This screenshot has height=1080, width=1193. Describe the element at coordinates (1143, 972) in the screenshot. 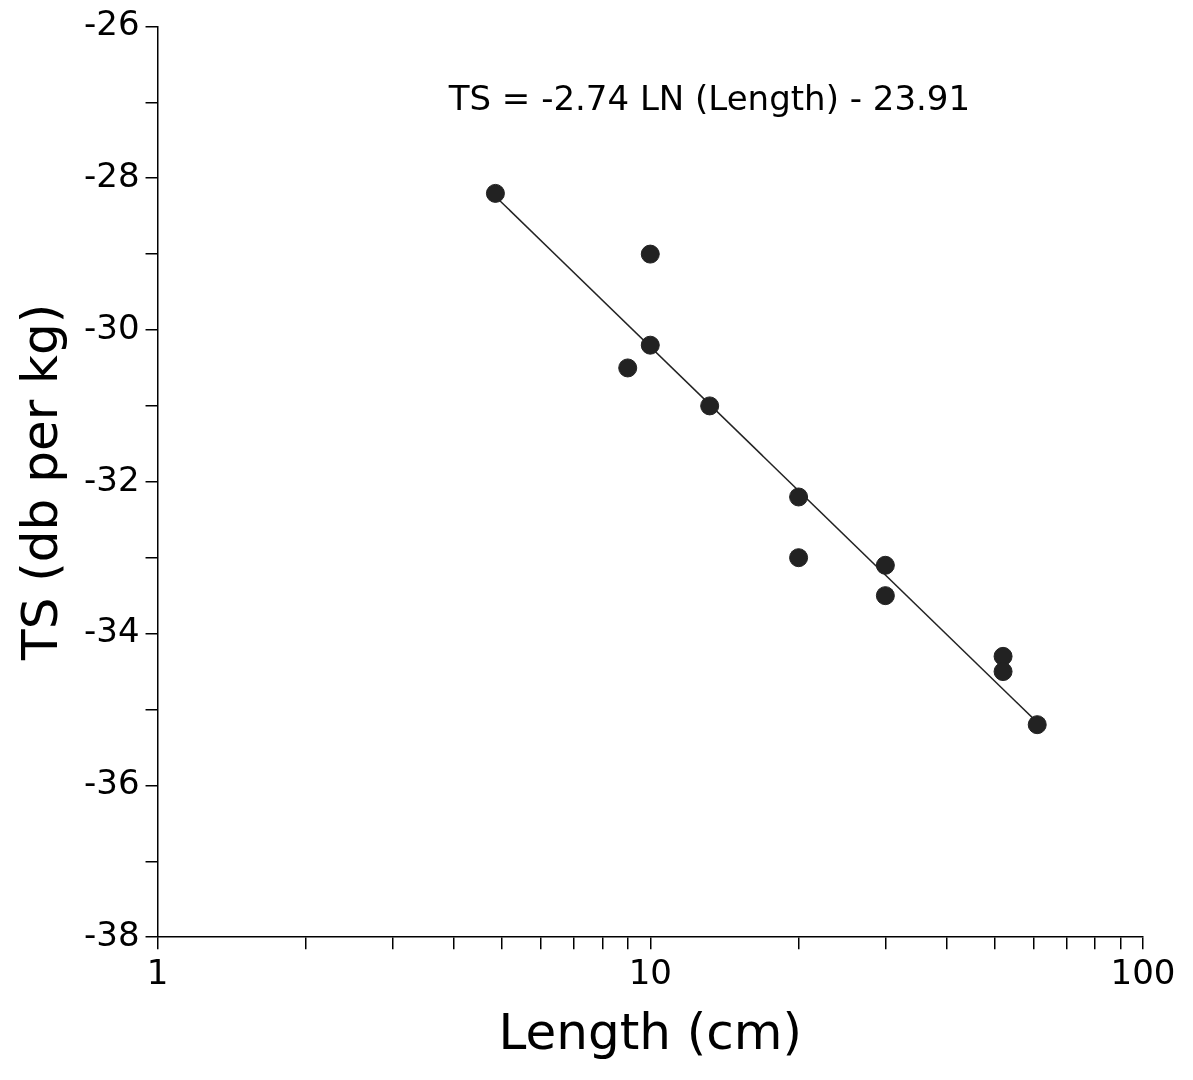

I see `x-tick-label: 100` at that location.